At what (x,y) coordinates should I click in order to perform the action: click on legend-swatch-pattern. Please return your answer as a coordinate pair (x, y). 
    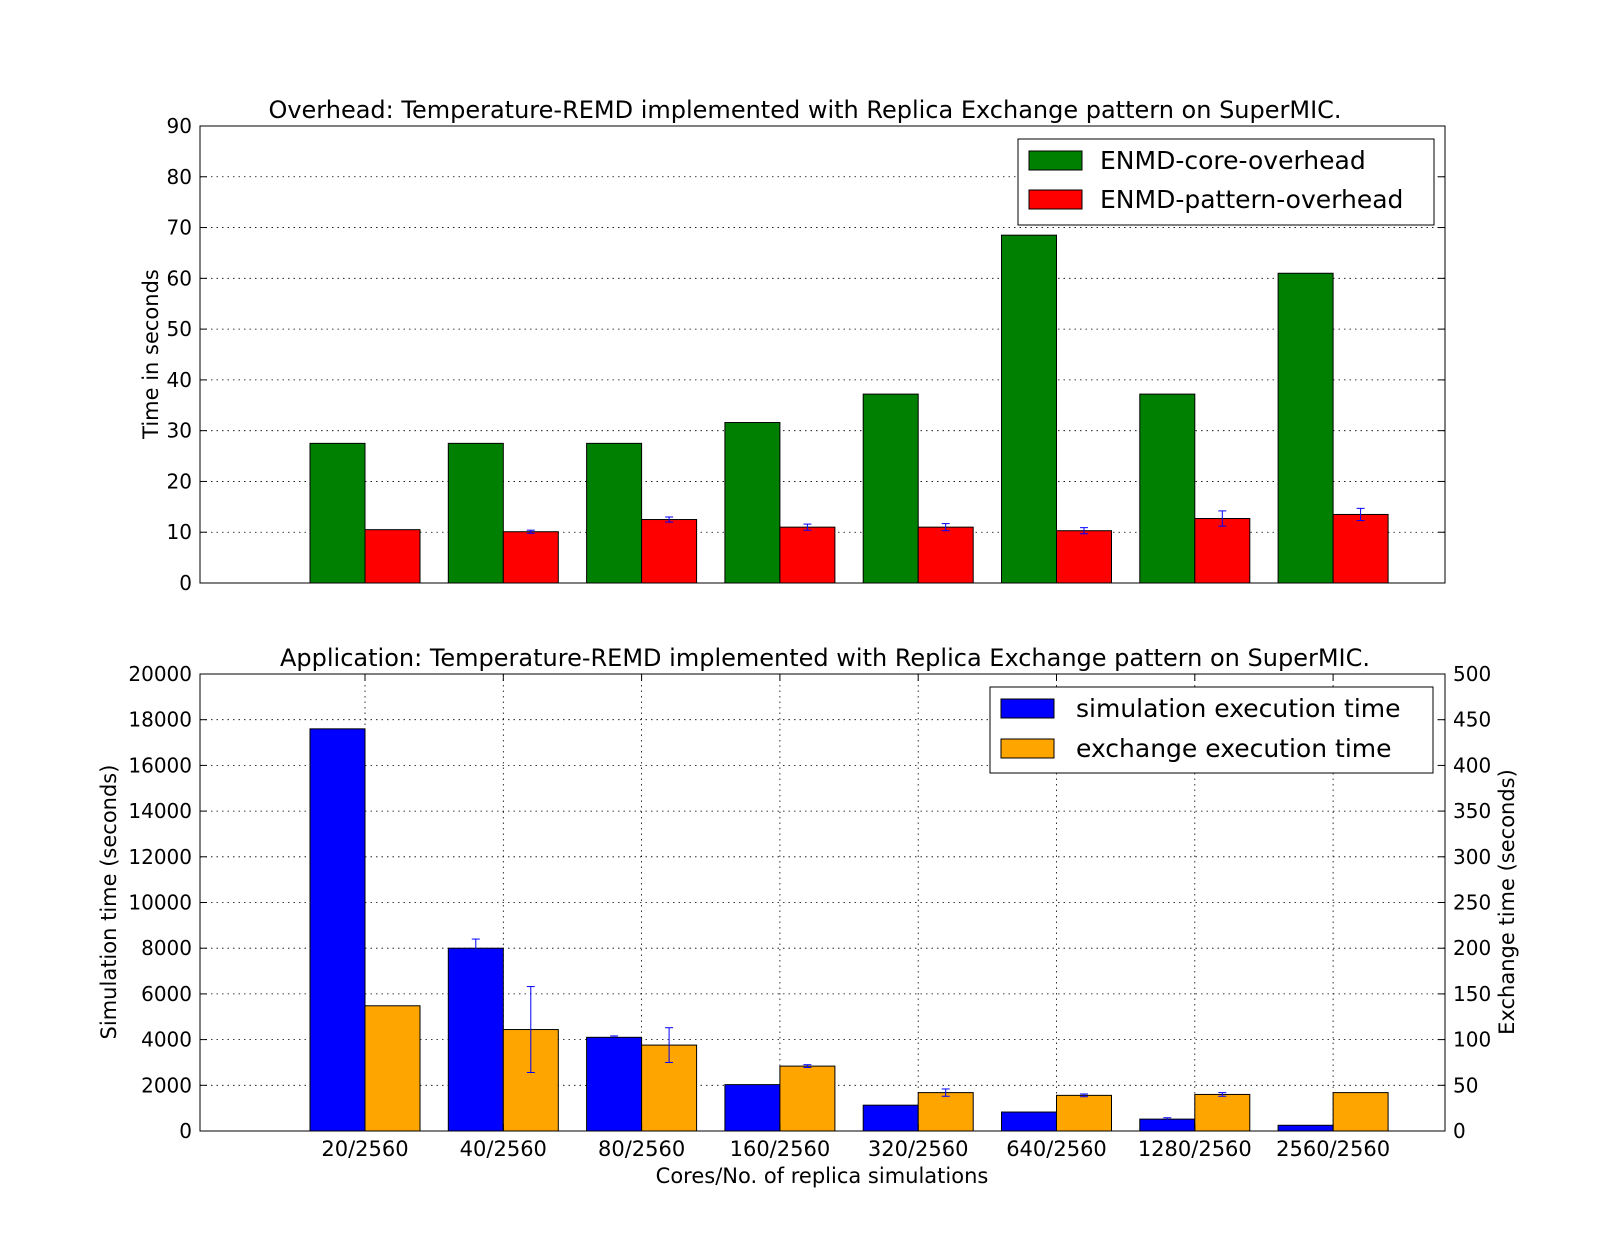
    Looking at the image, I should click on (1055, 199).